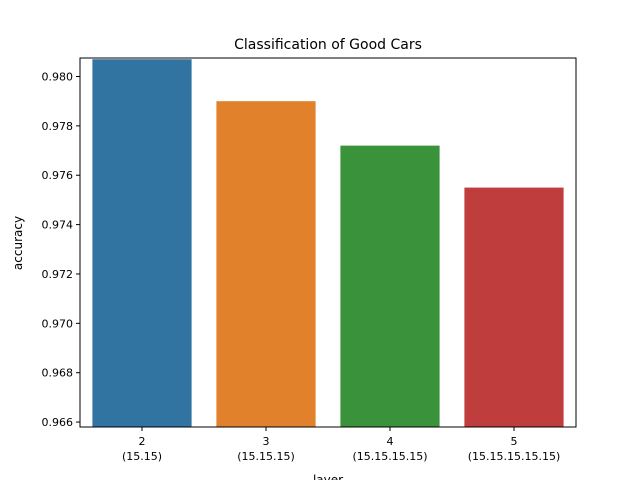 This screenshot has width=640, height=484. What do you see at coordinates (58, 175) in the screenshot?
I see `y-tick-label: 0.976` at bounding box center [58, 175].